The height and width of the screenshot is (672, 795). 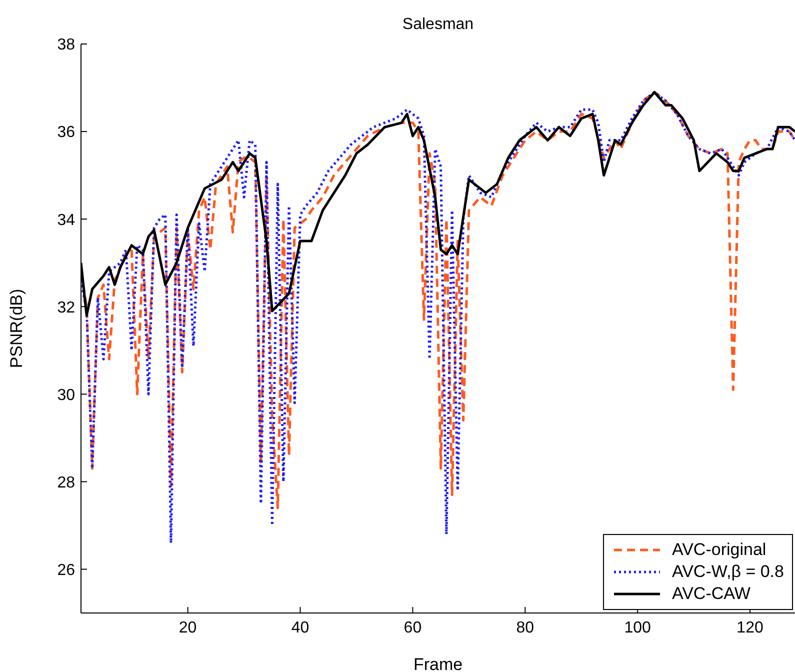 What do you see at coordinates (66, 395) in the screenshot?
I see `y-tick-label: 30` at bounding box center [66, 395].